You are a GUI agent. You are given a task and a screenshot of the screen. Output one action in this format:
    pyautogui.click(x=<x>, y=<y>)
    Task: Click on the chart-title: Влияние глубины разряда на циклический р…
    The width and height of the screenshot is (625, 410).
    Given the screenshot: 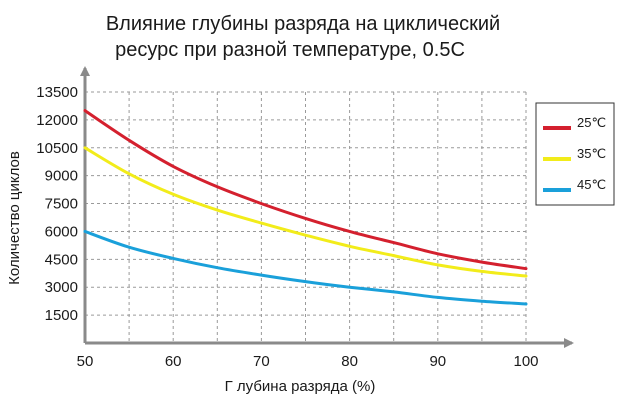 What is the action you would take?
    pyautogui.click(x=303, y=37)
    